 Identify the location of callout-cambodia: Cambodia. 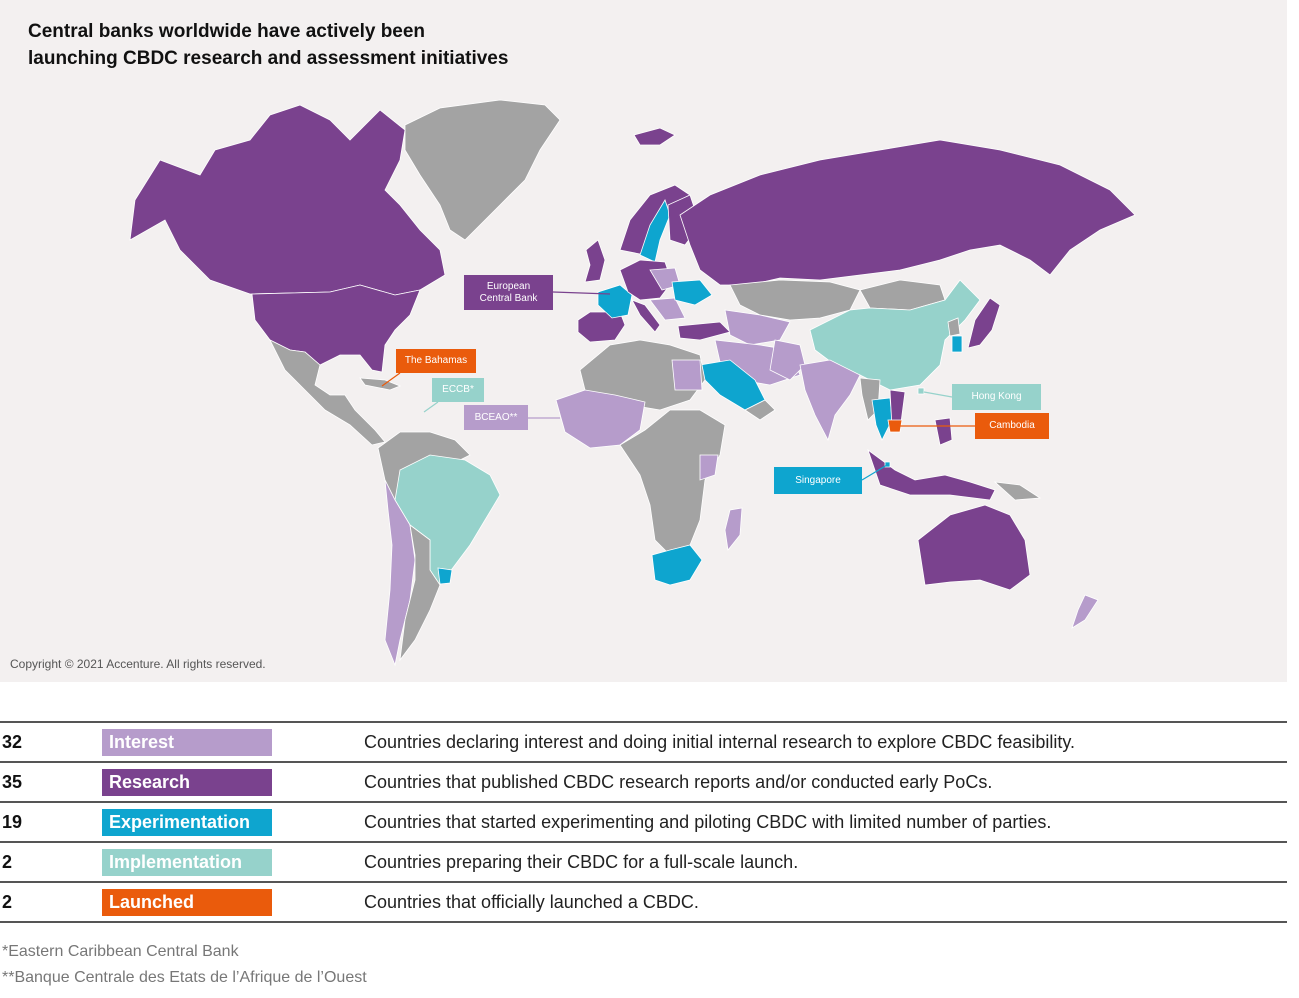
(1012, 426).